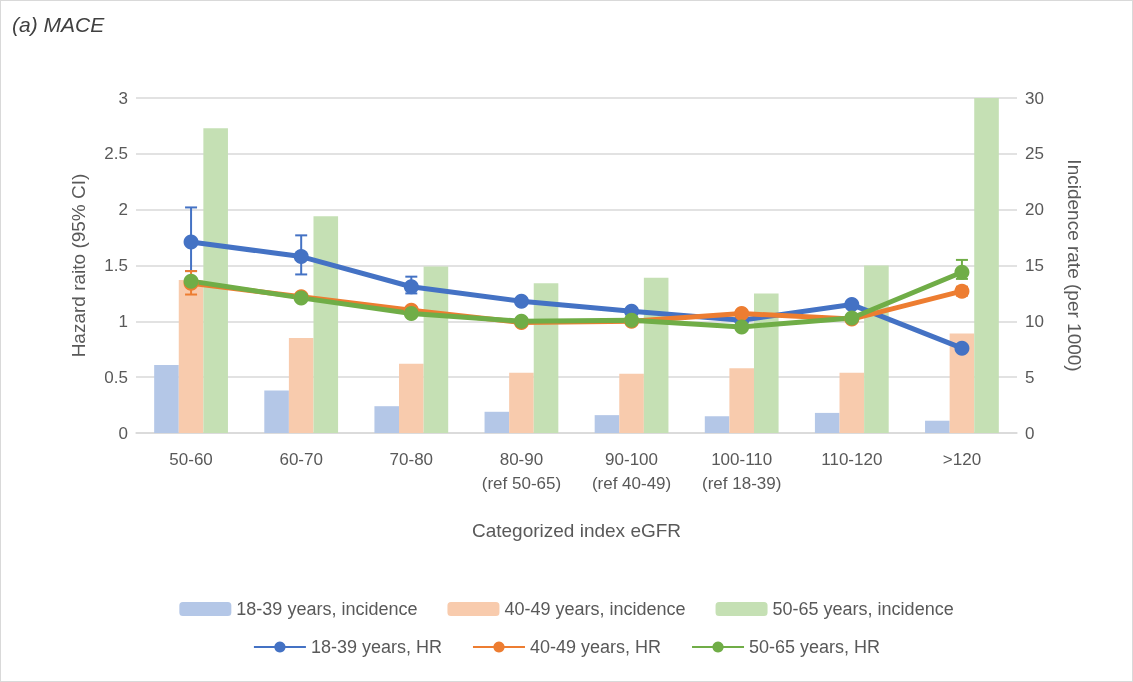 This screenshot has height=682, width=1133. What do you see at coordinates (123, 321) in the screenshot?
I see `y-tick-label: 1` at bounding box center [123, 321].